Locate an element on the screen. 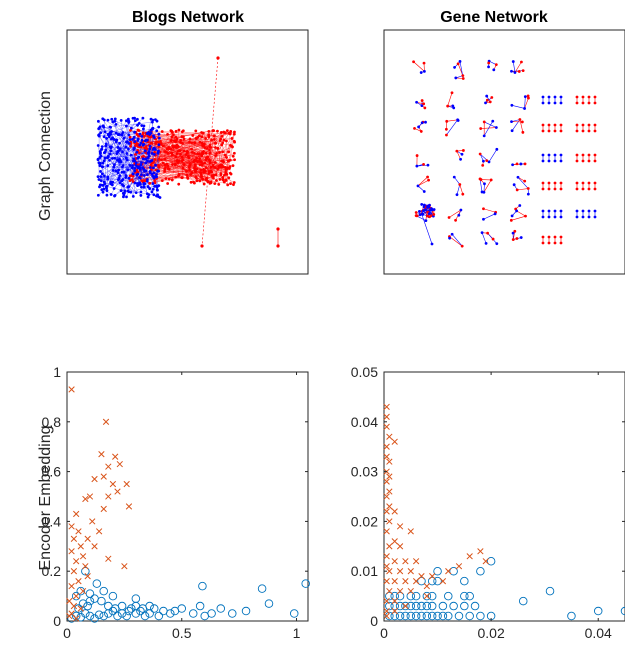 This screenshot has width=625, height=652. y-tick-label: 0.05 is located at coordinates (364, 372).